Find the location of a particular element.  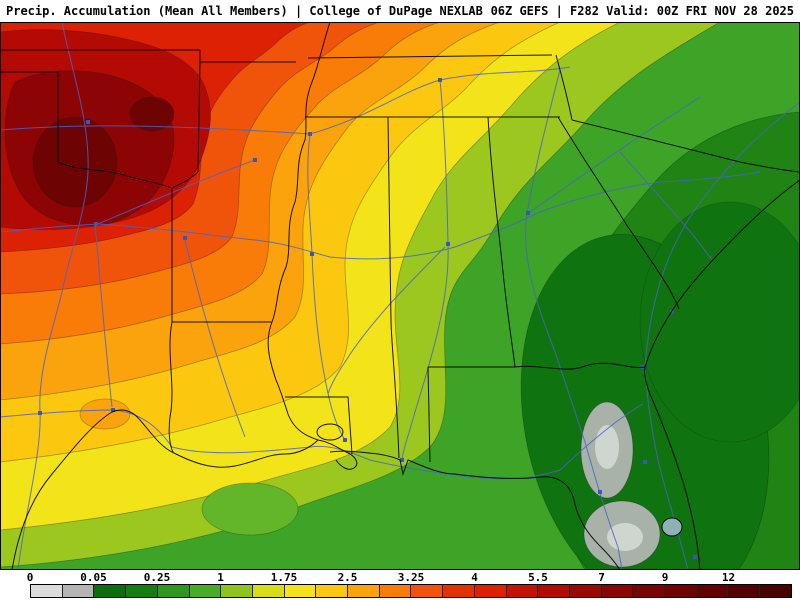

colorbar-tick-label: 0 is located at coordinates (30, 577).